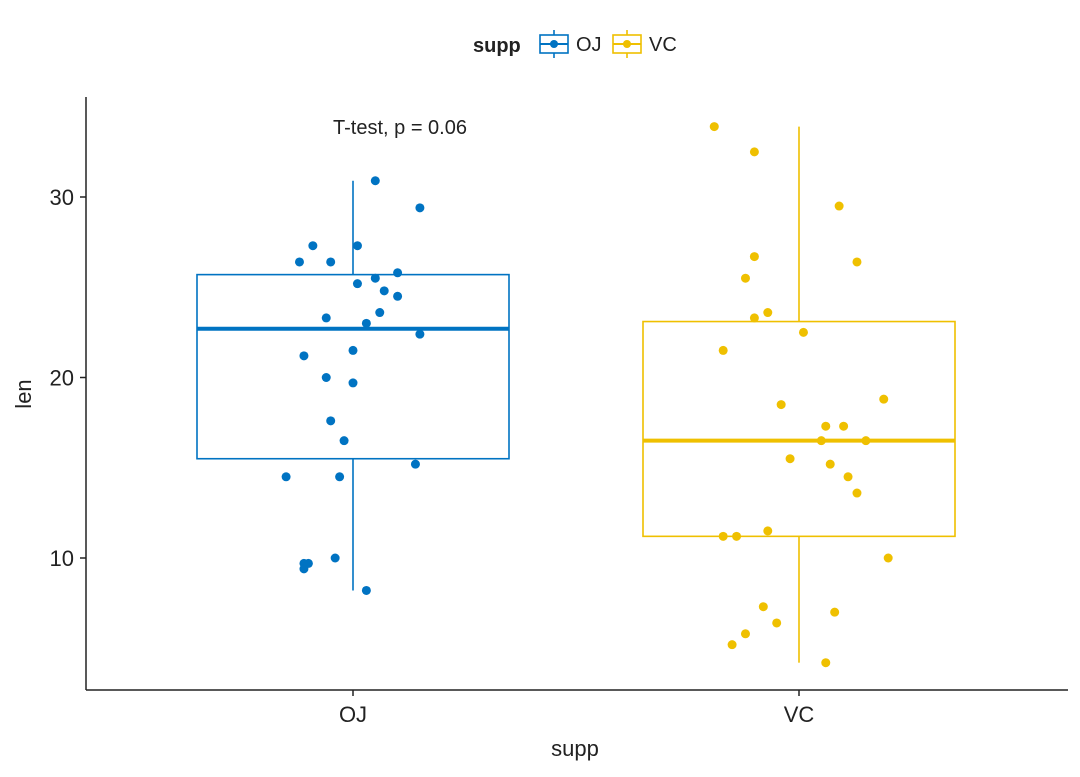  Describe the element at coordinates (497, 46) in the screenshot. I see `legend-title: supp` at that location.